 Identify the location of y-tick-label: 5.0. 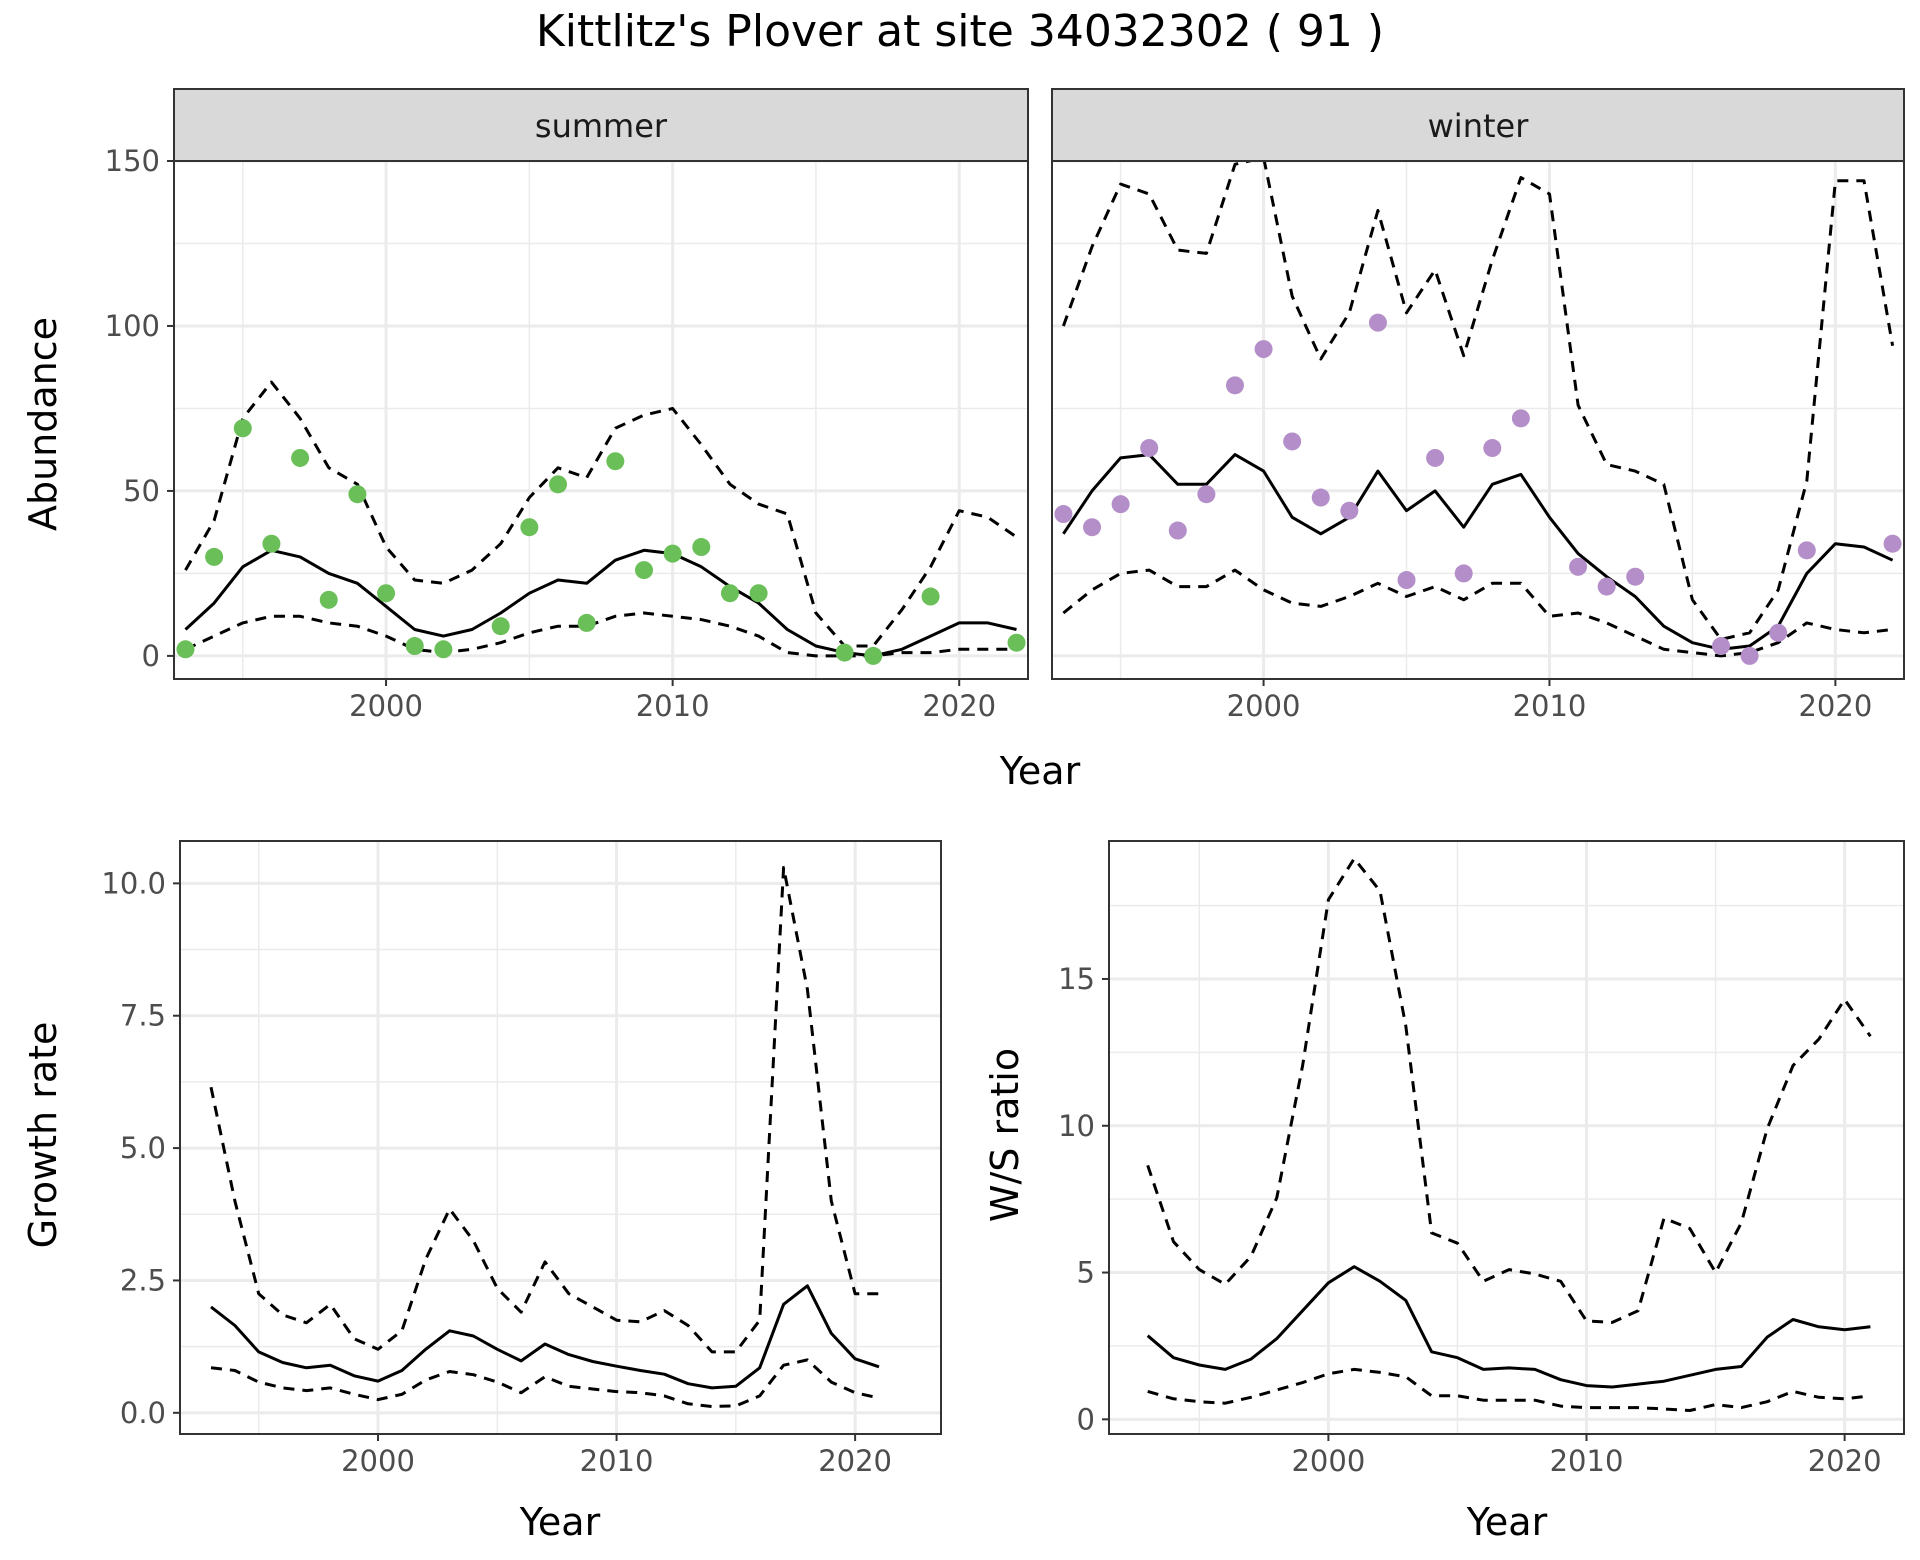
(143, 1148).